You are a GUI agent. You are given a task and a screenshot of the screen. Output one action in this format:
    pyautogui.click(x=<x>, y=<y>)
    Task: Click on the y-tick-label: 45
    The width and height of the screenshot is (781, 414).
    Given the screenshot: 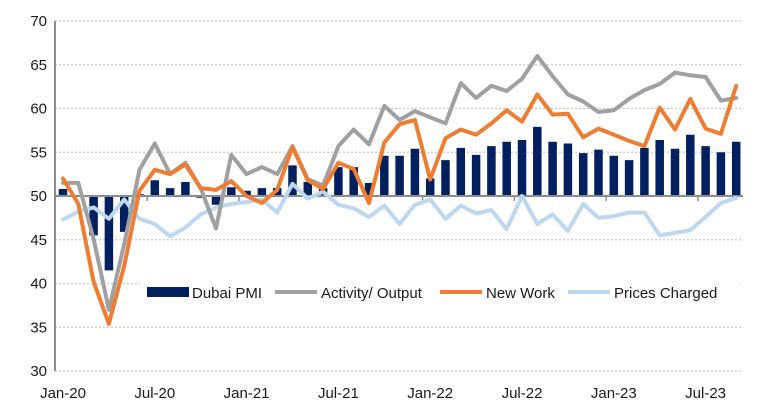 What is the action you would take?
    pyautogui.click(x=38, y=240)
    